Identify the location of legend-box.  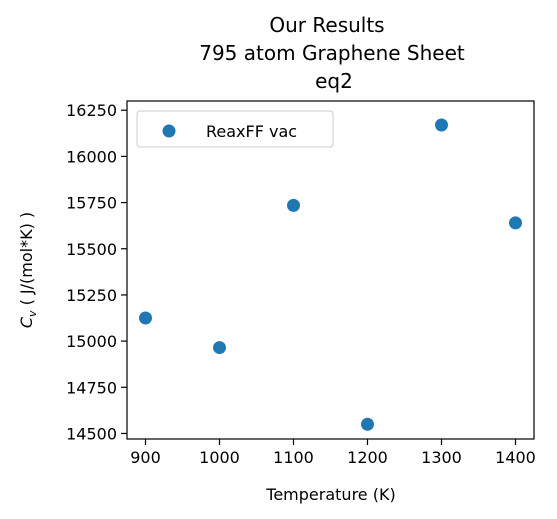
(235, 129).